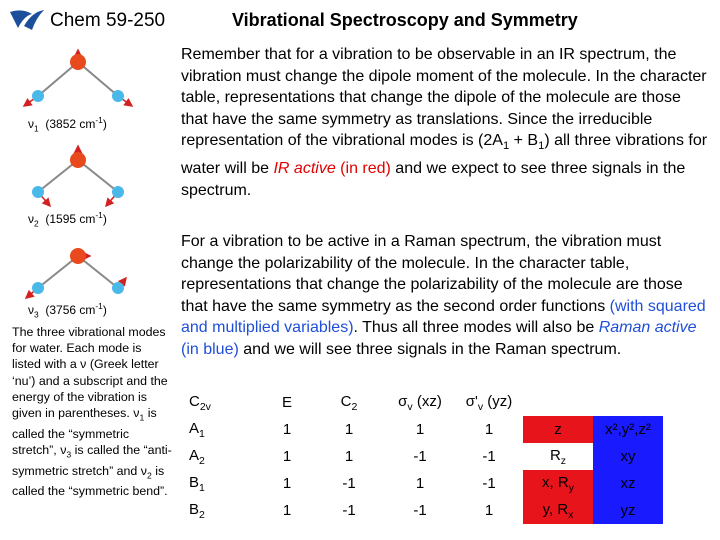 This screenshot has height=540, width=720. I want to click on header-sigma-v: σv (xz), so click(420, 402).